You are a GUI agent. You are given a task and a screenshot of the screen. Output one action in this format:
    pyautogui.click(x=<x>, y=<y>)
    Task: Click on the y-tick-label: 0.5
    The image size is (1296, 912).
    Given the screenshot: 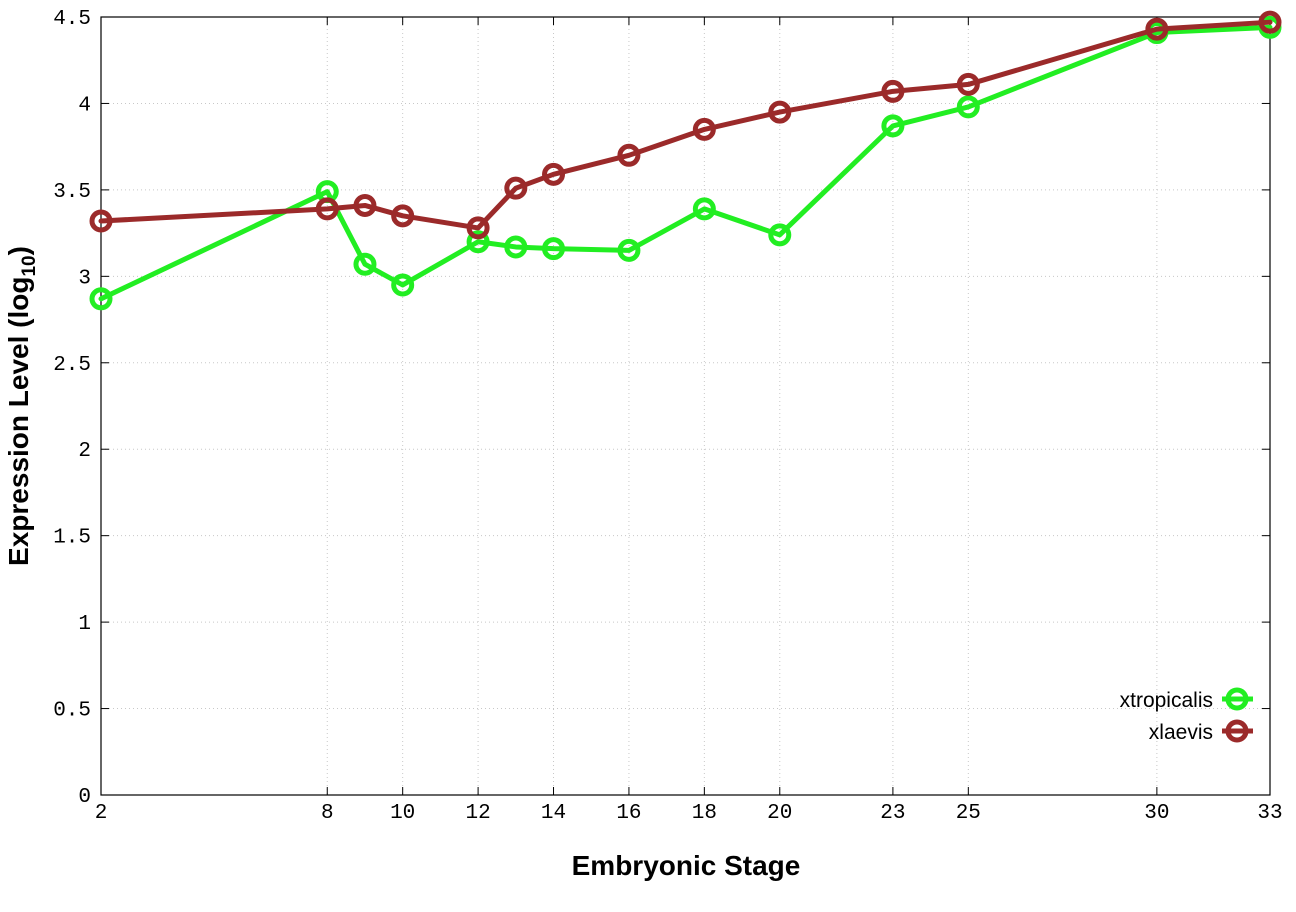 What is the action you would take?
    pyautogui.click(x=72, y=711)
    